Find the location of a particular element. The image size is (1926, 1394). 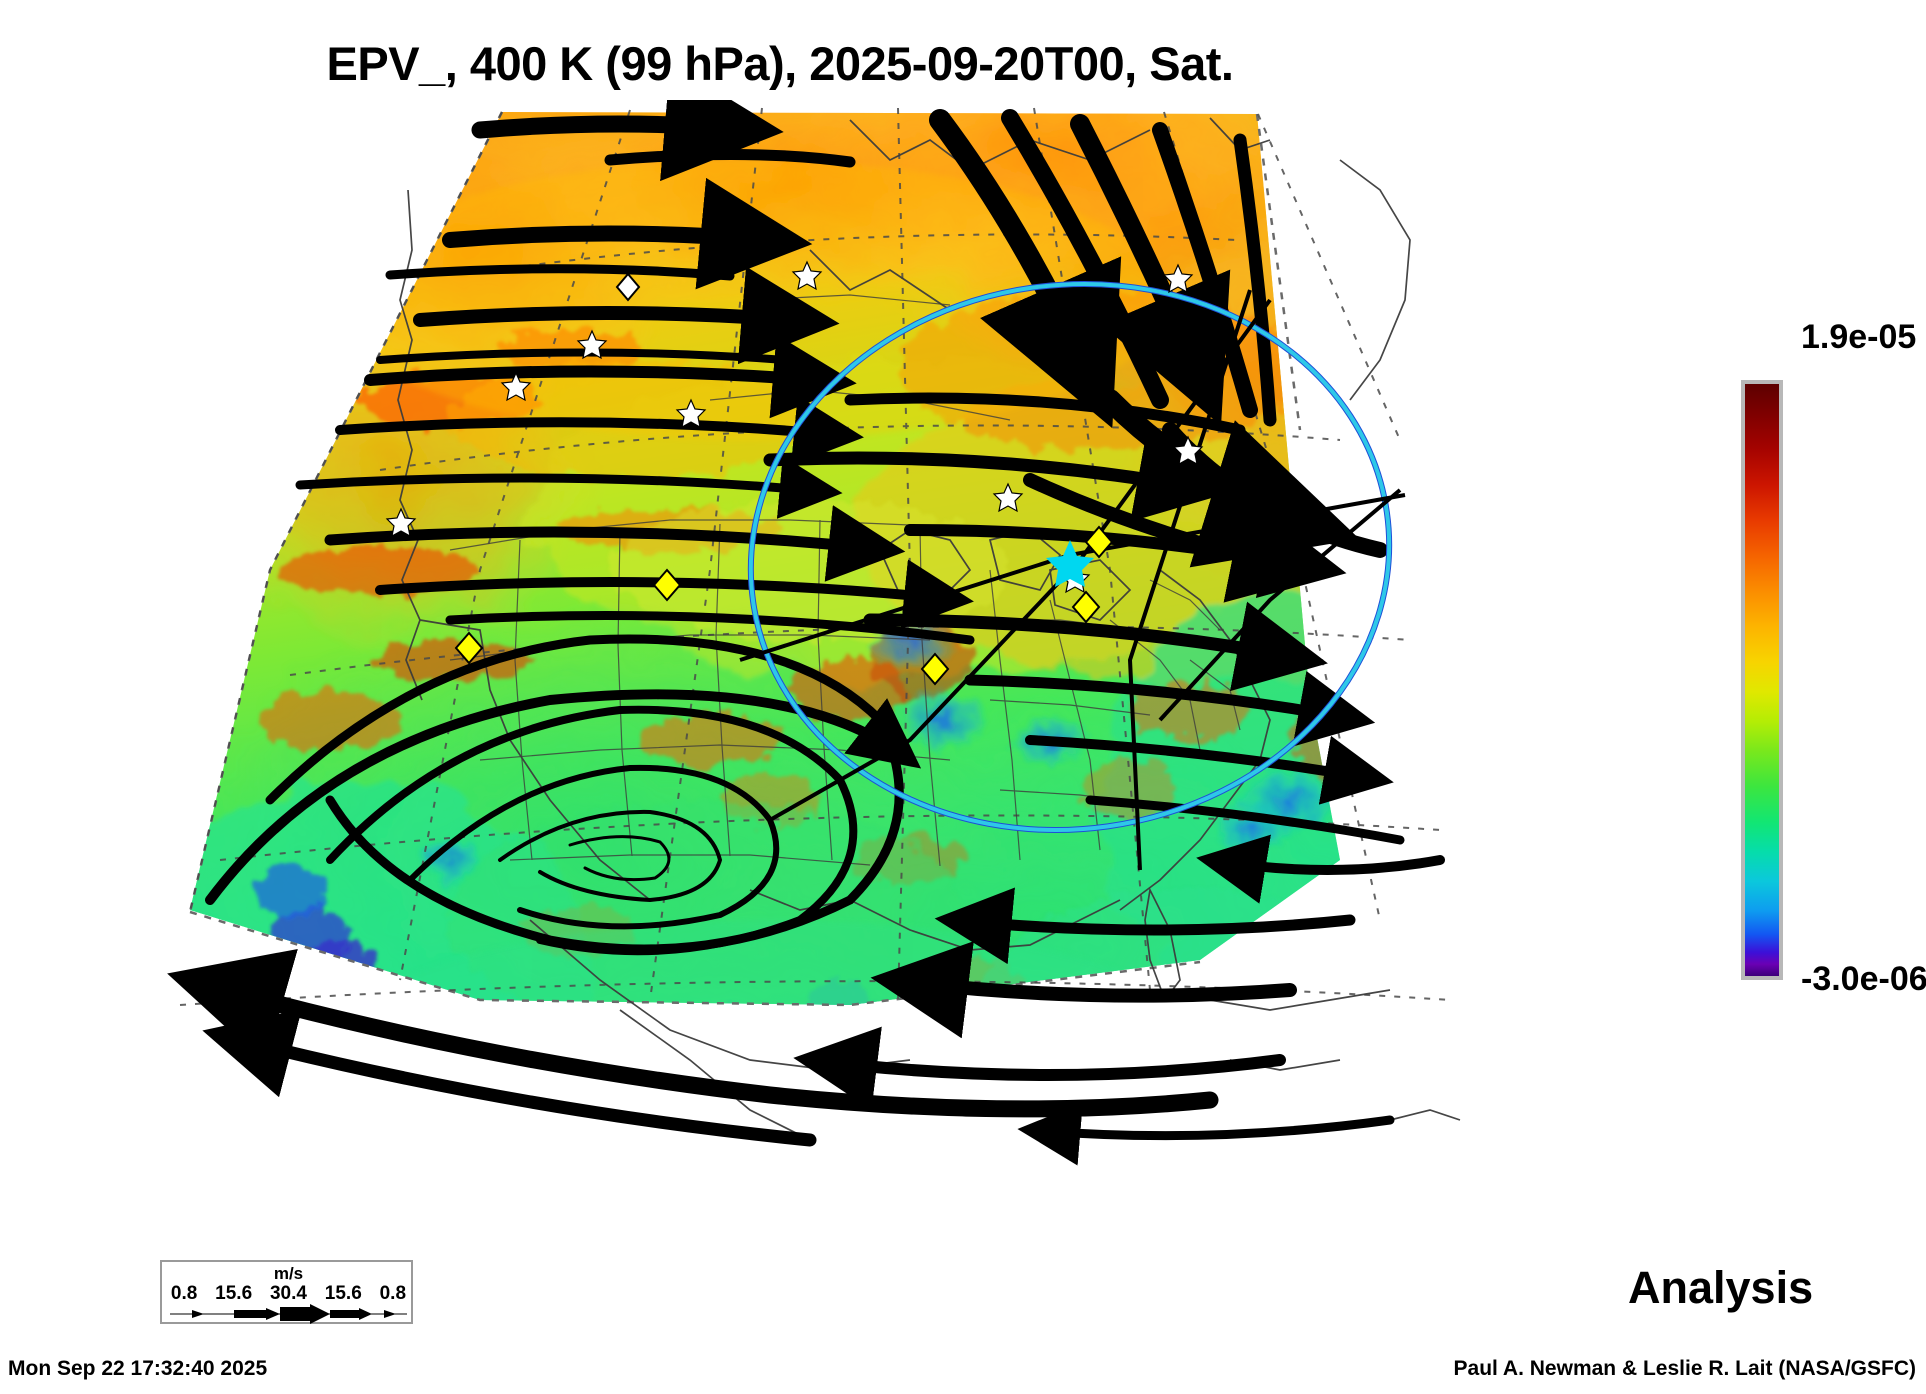

station-markers-layer is located at coordinates (794, 473).